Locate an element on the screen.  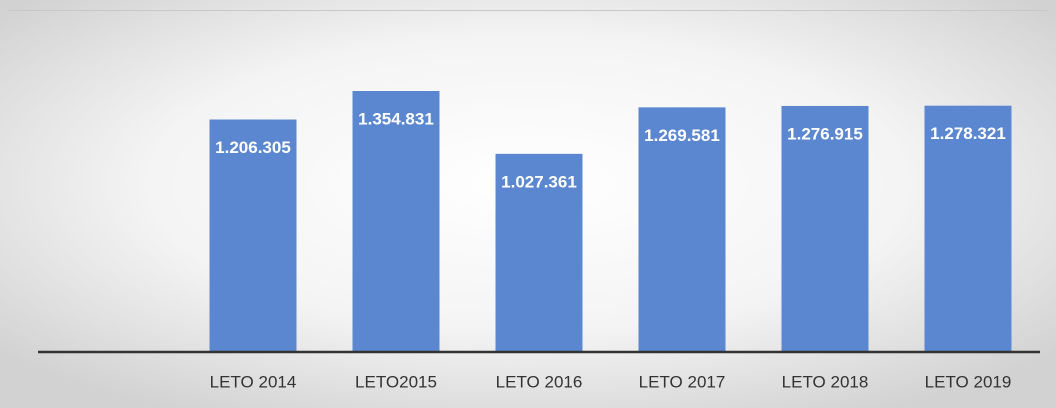
data-label: 1.354.831 is located at coordinates (396, 118).